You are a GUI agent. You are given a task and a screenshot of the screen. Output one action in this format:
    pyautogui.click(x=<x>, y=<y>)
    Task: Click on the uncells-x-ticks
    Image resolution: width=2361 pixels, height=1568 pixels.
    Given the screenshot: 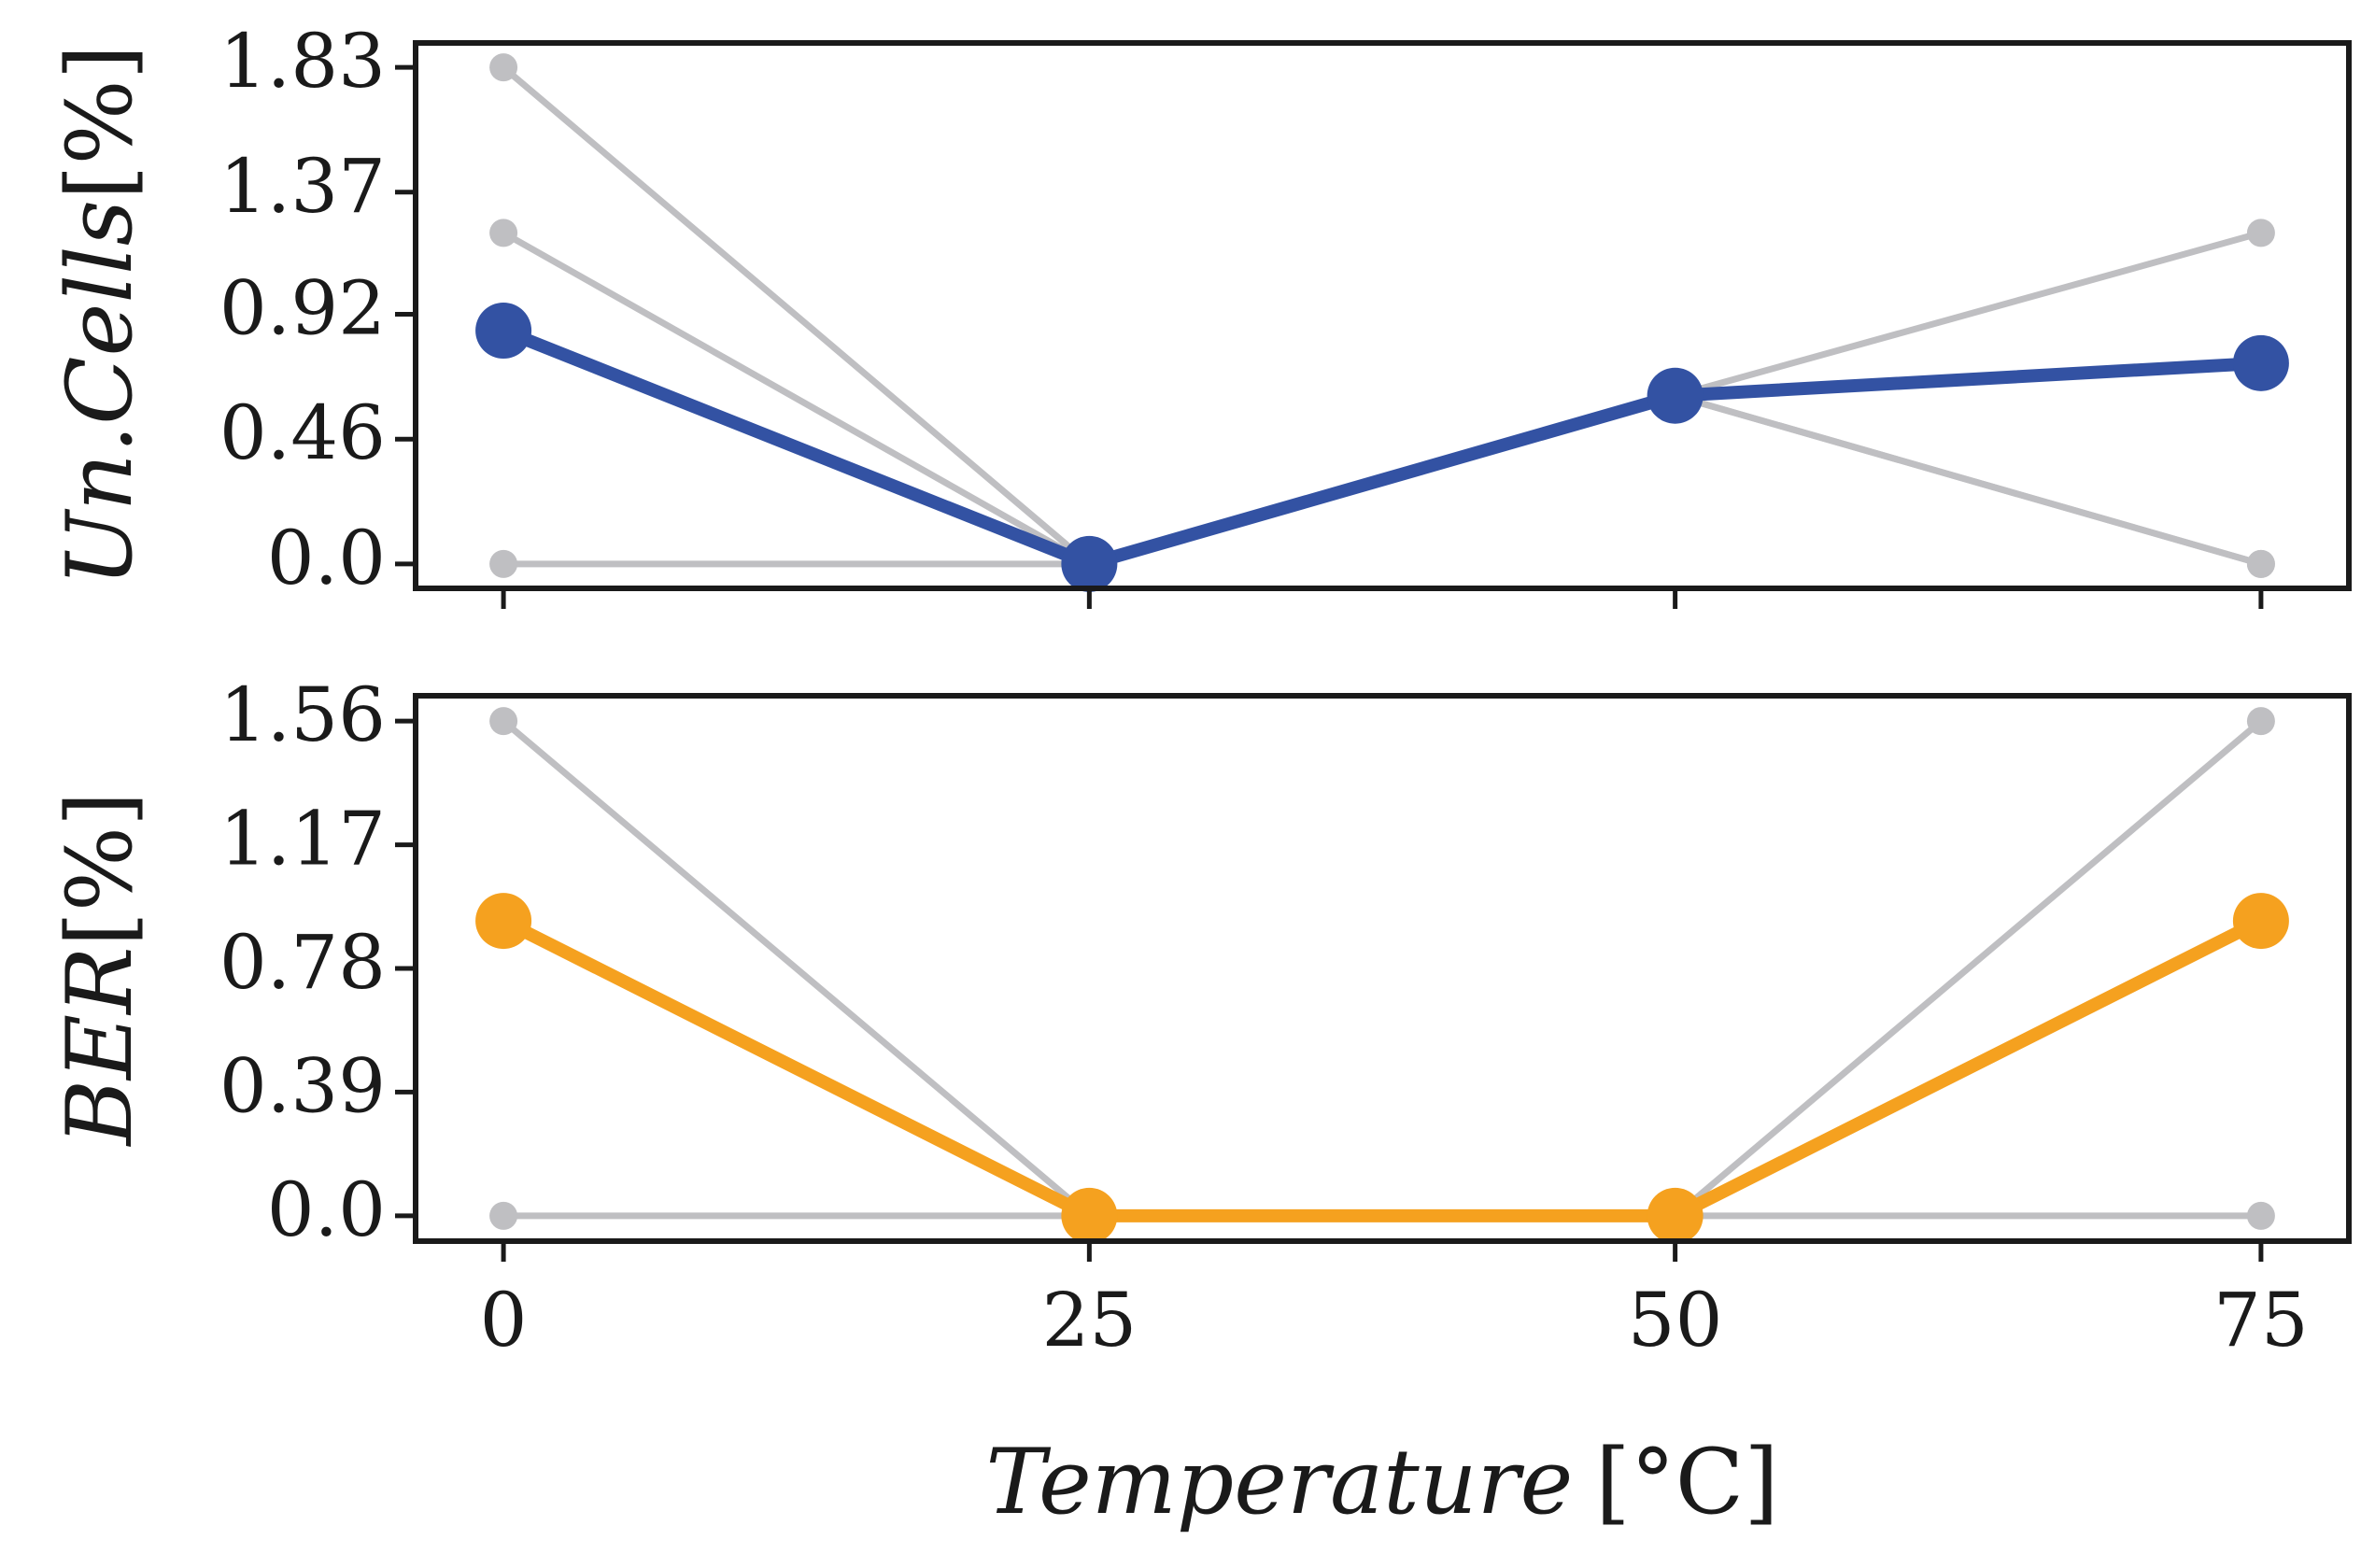 What is the action you would take?
    pyautogui.click(x=1382, y=598)
    